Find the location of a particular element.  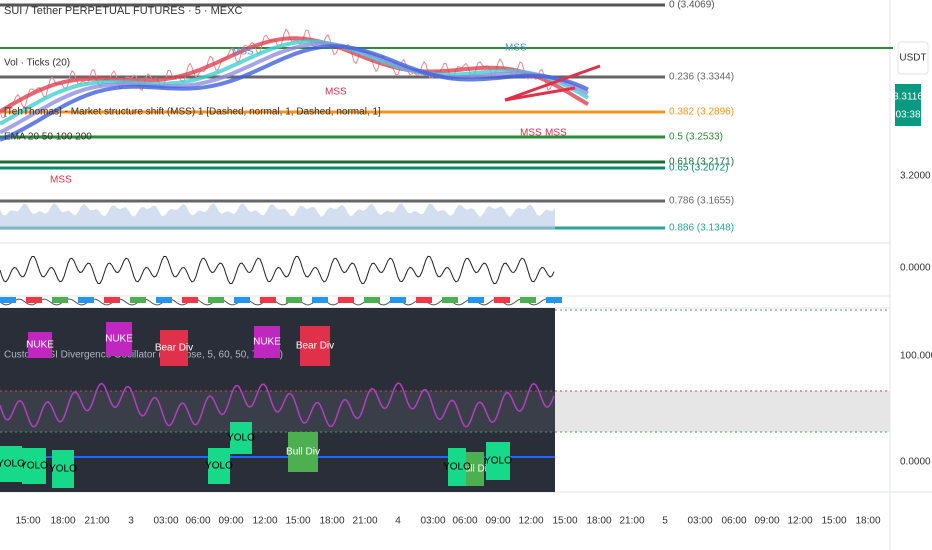

fib-label: 0 (3.4069) is located at coordinates (692, 5).